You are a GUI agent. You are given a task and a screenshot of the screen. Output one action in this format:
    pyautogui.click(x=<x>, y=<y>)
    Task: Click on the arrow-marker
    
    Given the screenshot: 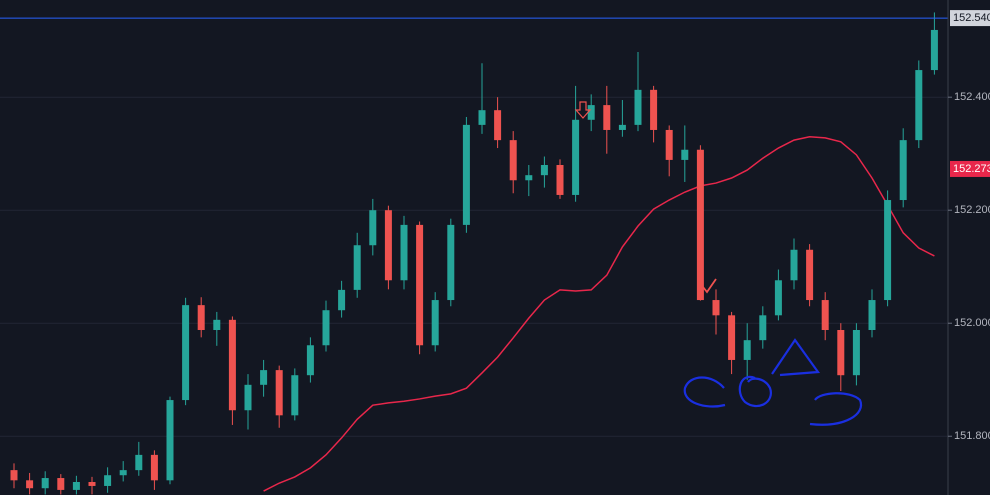 What is the action you would take?
    pyautogui.click(x=583, y=110)
    